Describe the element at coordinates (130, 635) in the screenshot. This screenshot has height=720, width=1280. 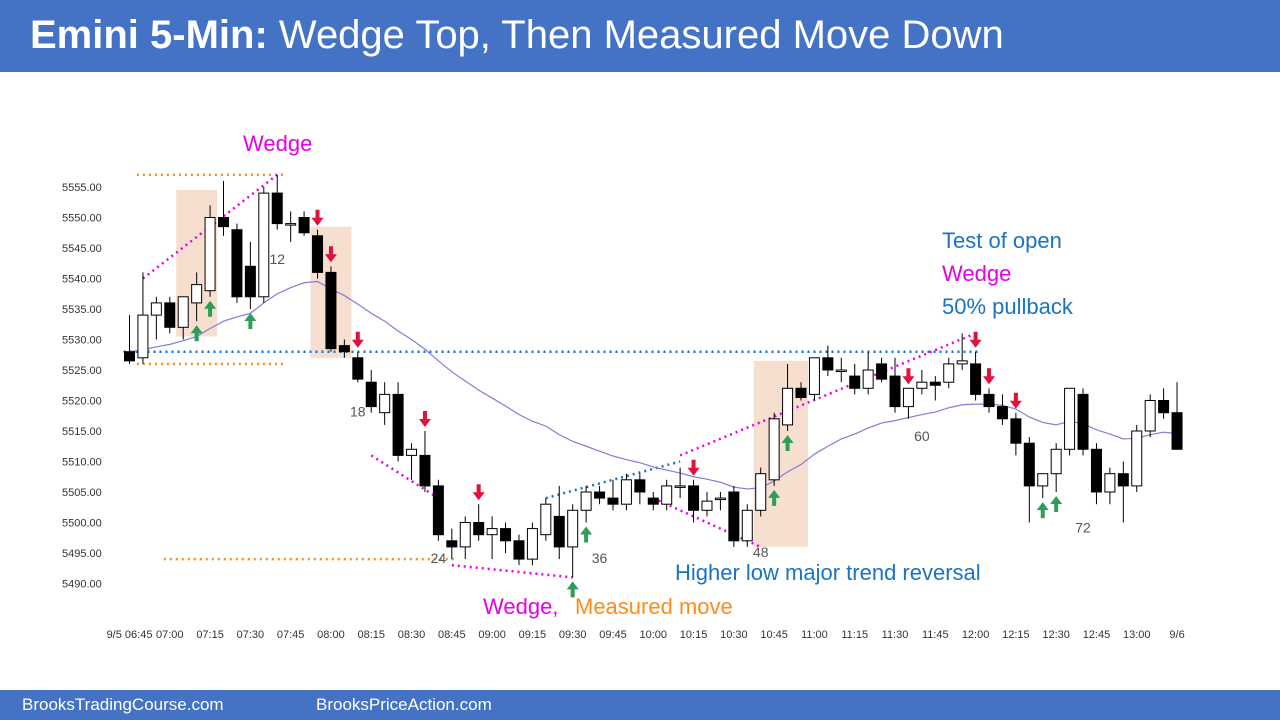
I see `x-tick-label: 9/5 06:45` at that location.